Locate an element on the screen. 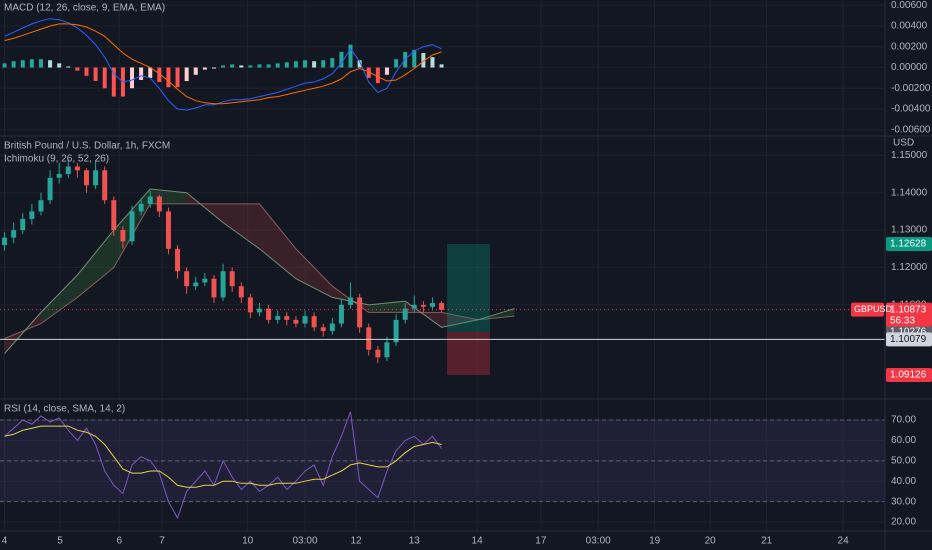 Image resolution: width=932 pixels, height=550 pixels. ichimoku-title: Ichimoku (9, 26, 52, 26) is located at coordinates (56, 159).